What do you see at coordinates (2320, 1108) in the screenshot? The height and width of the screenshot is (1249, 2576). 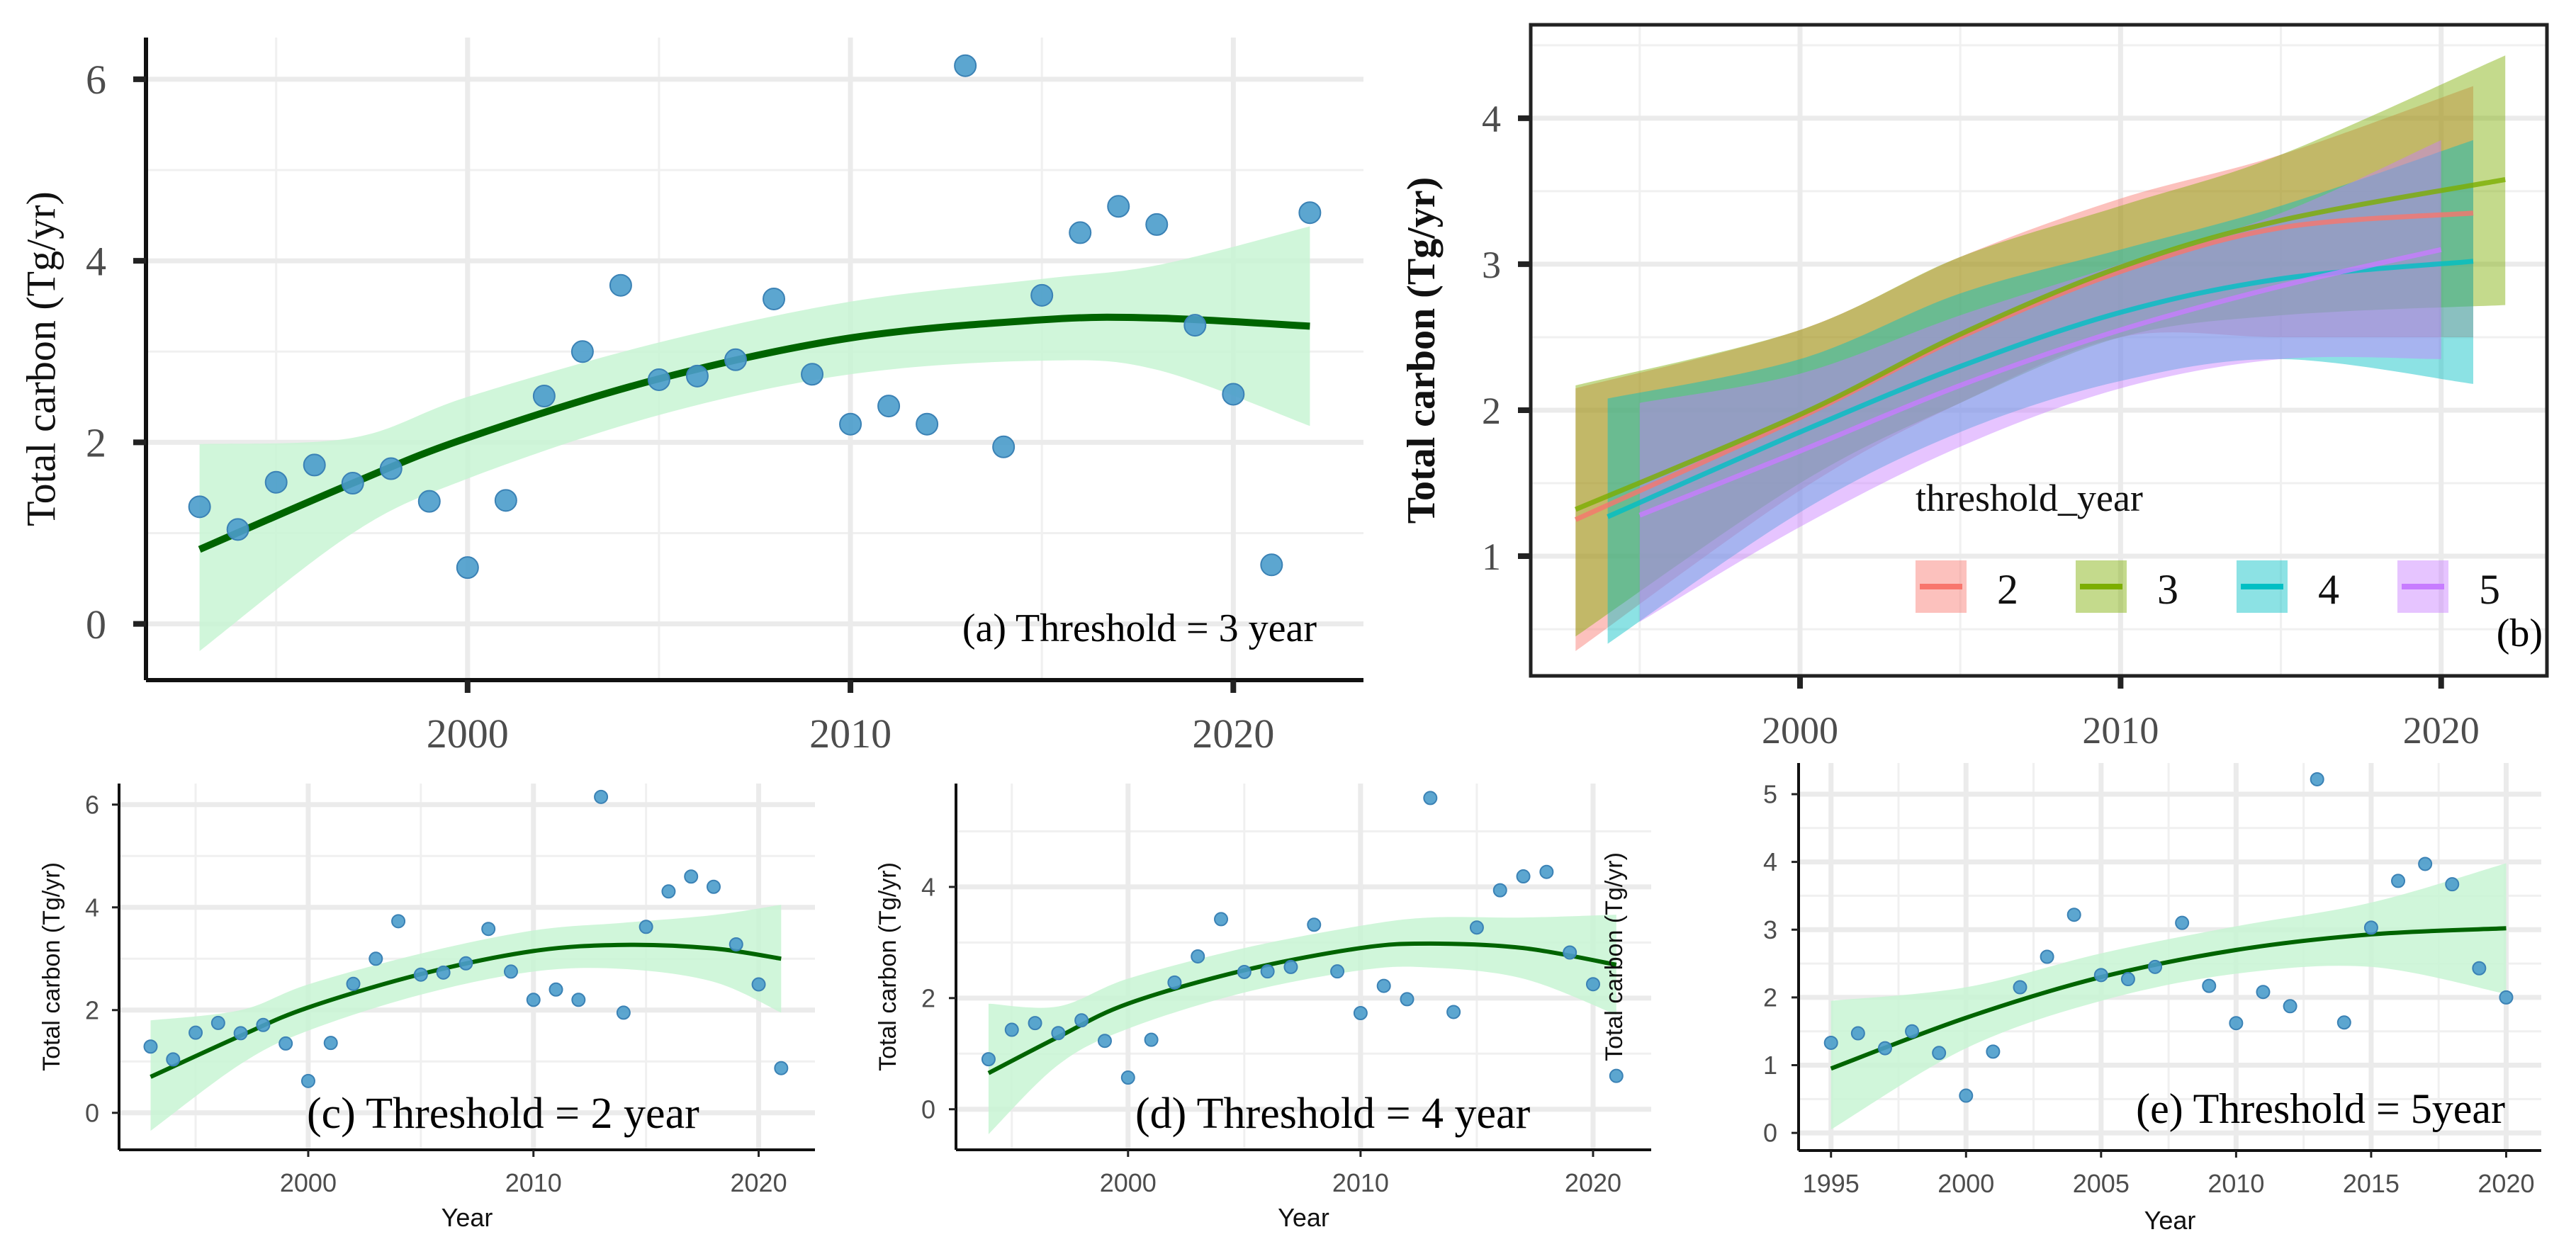 I see `panel-annotation: (e) Threshold = 5year` at bounding box center [2320, 1108].